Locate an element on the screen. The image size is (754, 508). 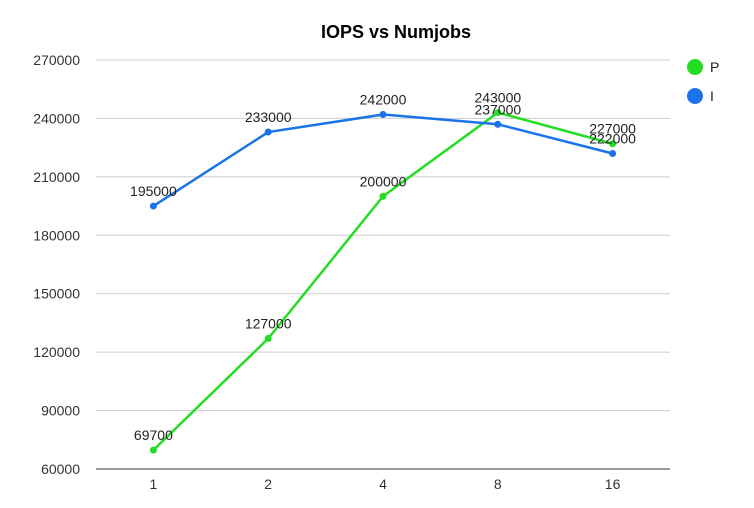
data-label: 243000 is located at coordinates (497, 98).